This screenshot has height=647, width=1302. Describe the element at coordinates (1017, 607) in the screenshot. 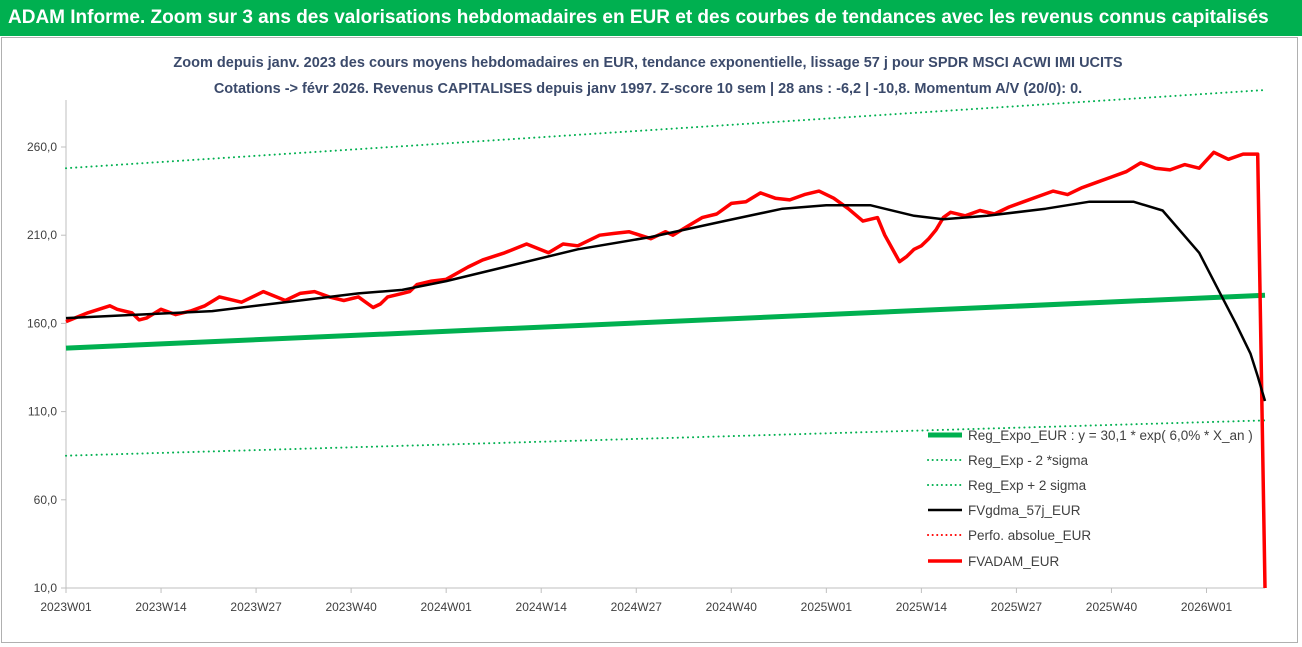

I see `x-tick-label: 2025W27` at that location.